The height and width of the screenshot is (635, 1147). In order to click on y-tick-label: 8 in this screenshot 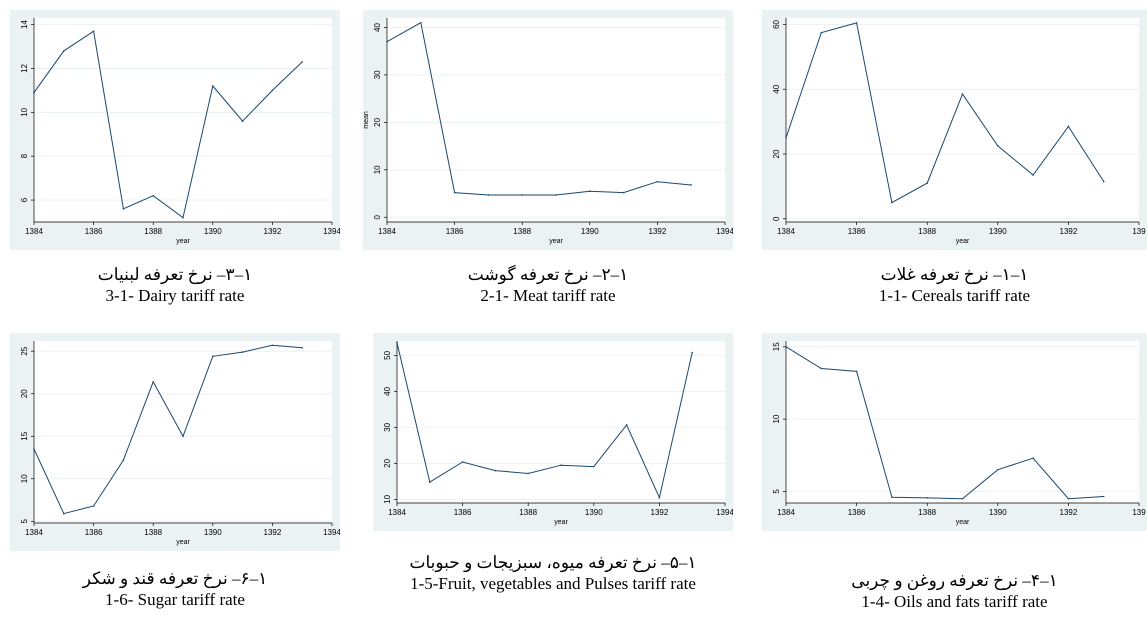, I will do `click(24, 155)`.